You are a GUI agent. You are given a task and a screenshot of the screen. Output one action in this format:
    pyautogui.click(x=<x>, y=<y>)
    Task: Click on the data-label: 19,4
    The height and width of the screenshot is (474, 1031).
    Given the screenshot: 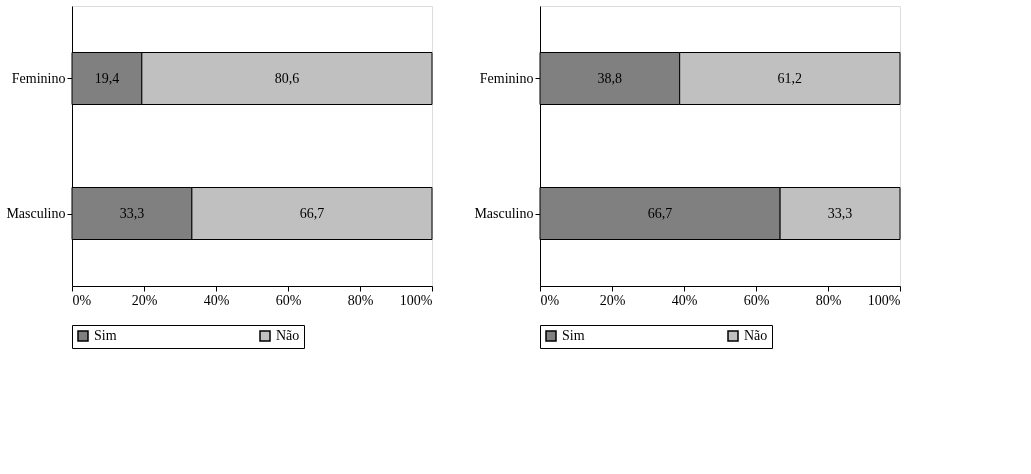 What is the action you would take?
    pyautogui.click(x=107, y=78)
    